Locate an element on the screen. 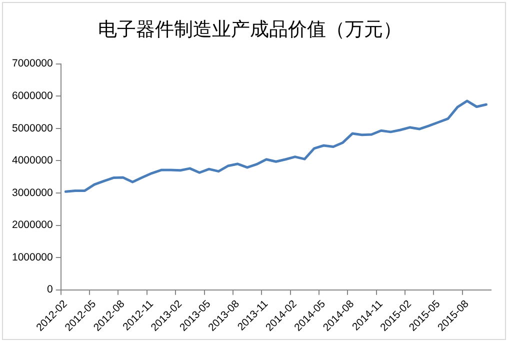  y-tick-label: 7000000 is located at coordinates (33, 64).